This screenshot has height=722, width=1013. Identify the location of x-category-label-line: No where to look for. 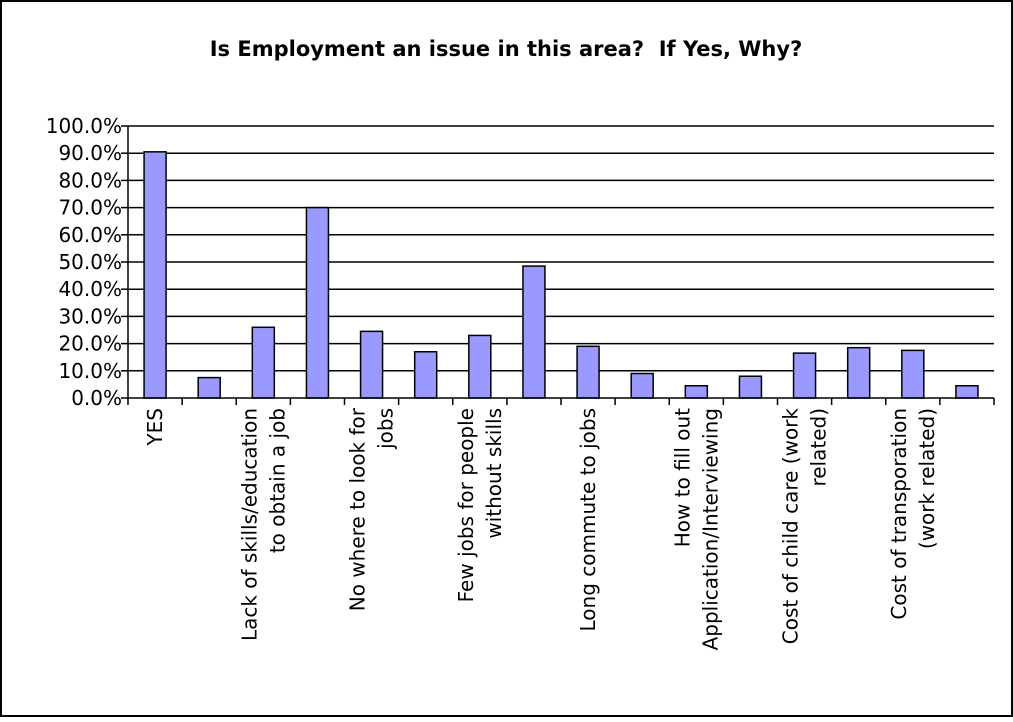
(358, 509).